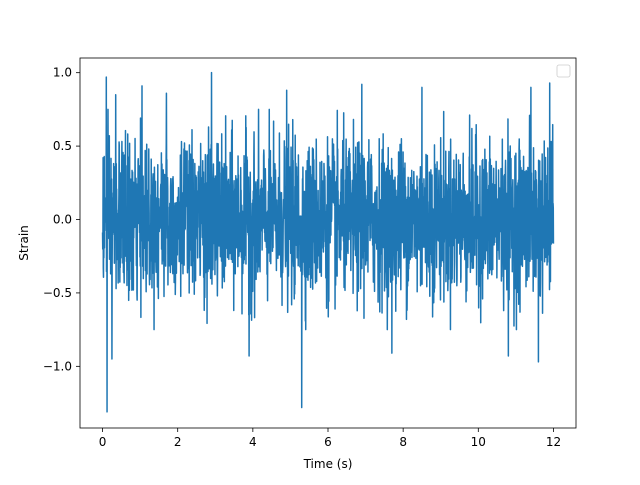 This screenshot has height=485, width=640. What do you see at coordinates (24, 243) in the screenshot?
I see `y-axis-label: Strain` at bounding box center [24, 243].